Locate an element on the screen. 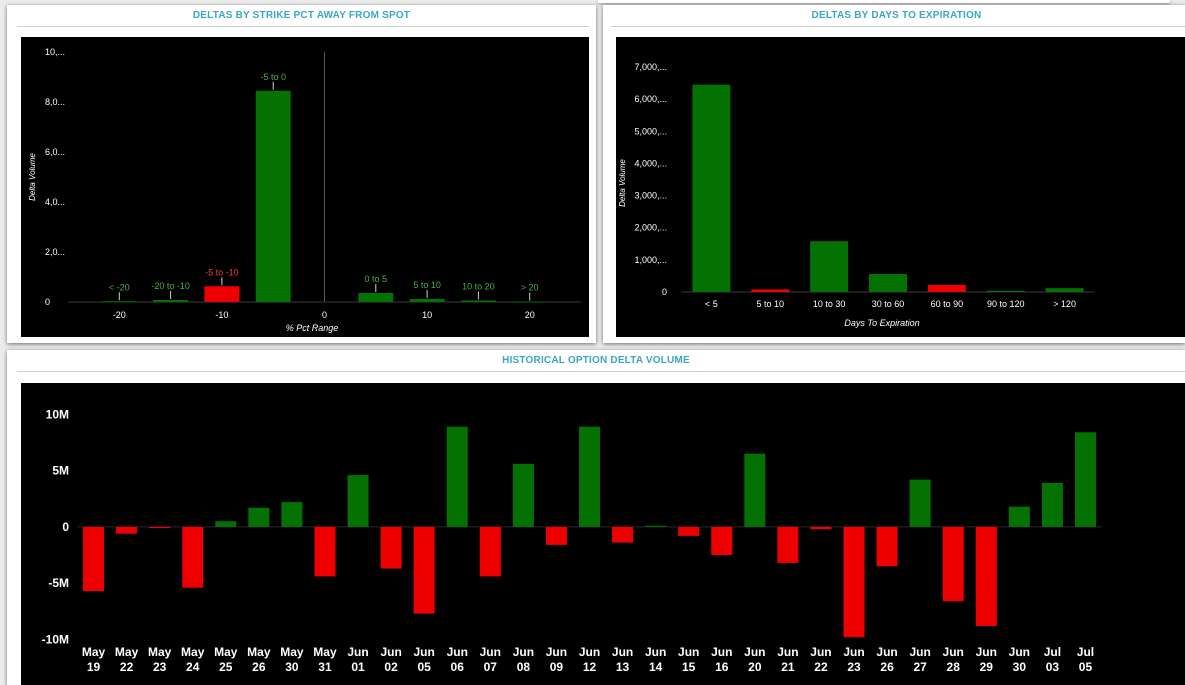  strike-panel-title: DELTAS BY STRIKE PCT AWAY FROM SPOT is located at coordinates (301, 15).